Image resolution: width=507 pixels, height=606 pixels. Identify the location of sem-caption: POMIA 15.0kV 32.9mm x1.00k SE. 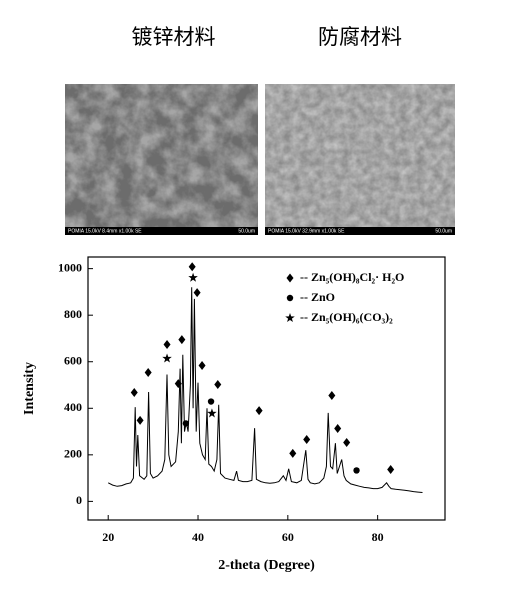
(306, 231).